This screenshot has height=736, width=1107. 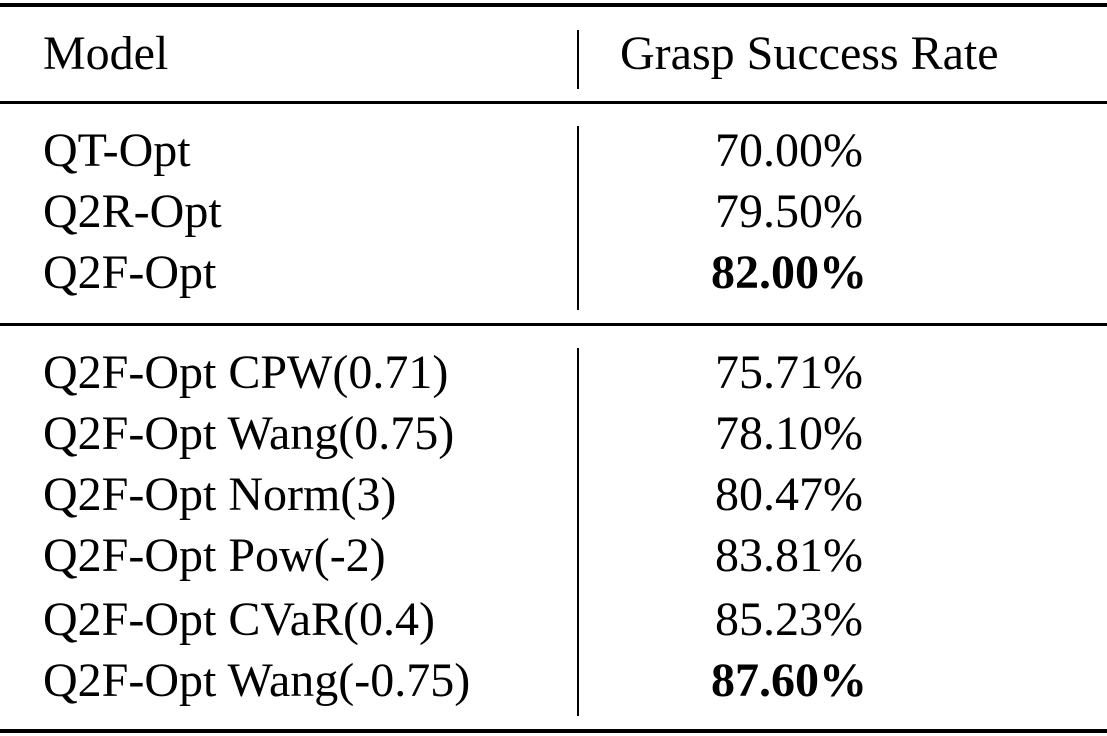 What do you see at coordinates (239, 619) in the screenshot?
I see `row-model: Q2F-Opt CVaR(0.4)` at bounding box center [239, 619].